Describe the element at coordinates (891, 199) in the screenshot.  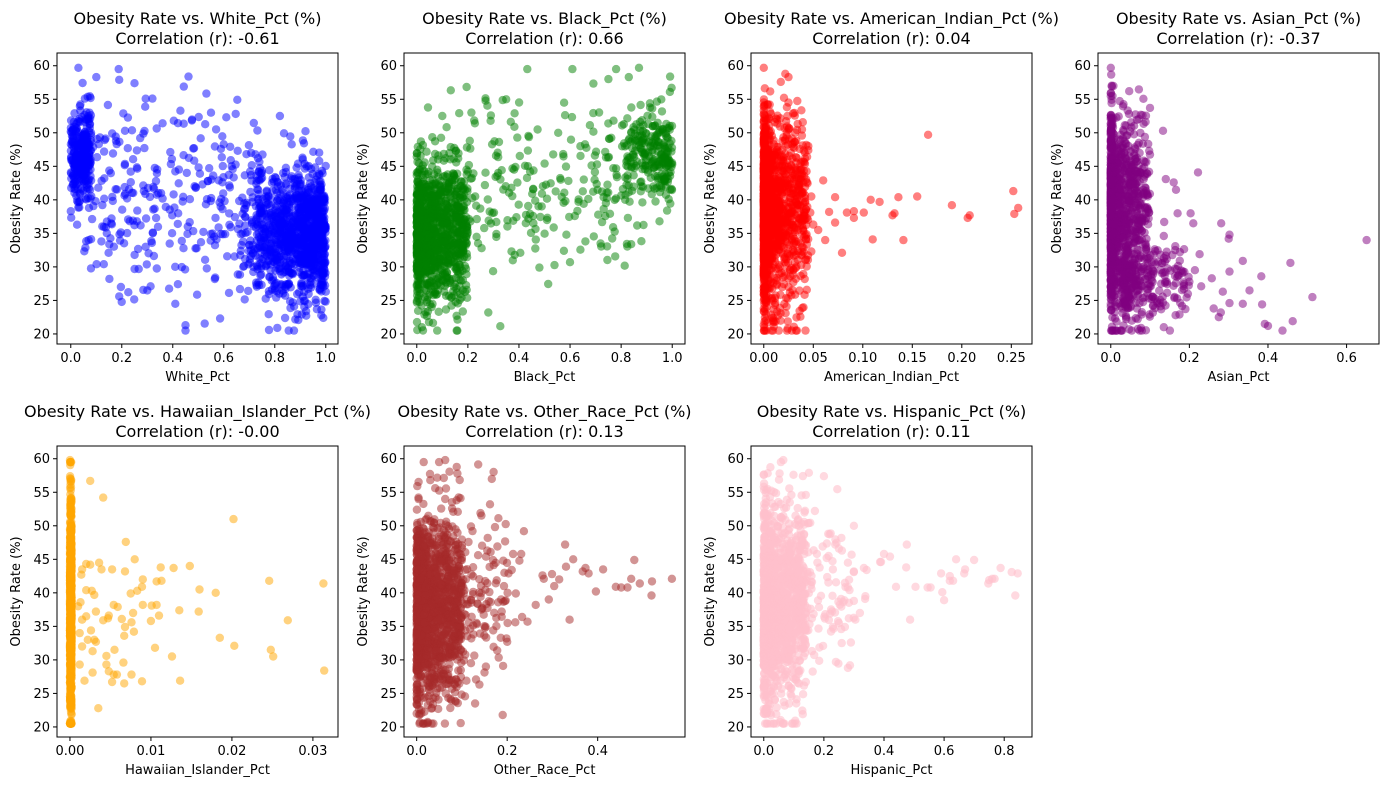
I see `scatter-points` at that location.